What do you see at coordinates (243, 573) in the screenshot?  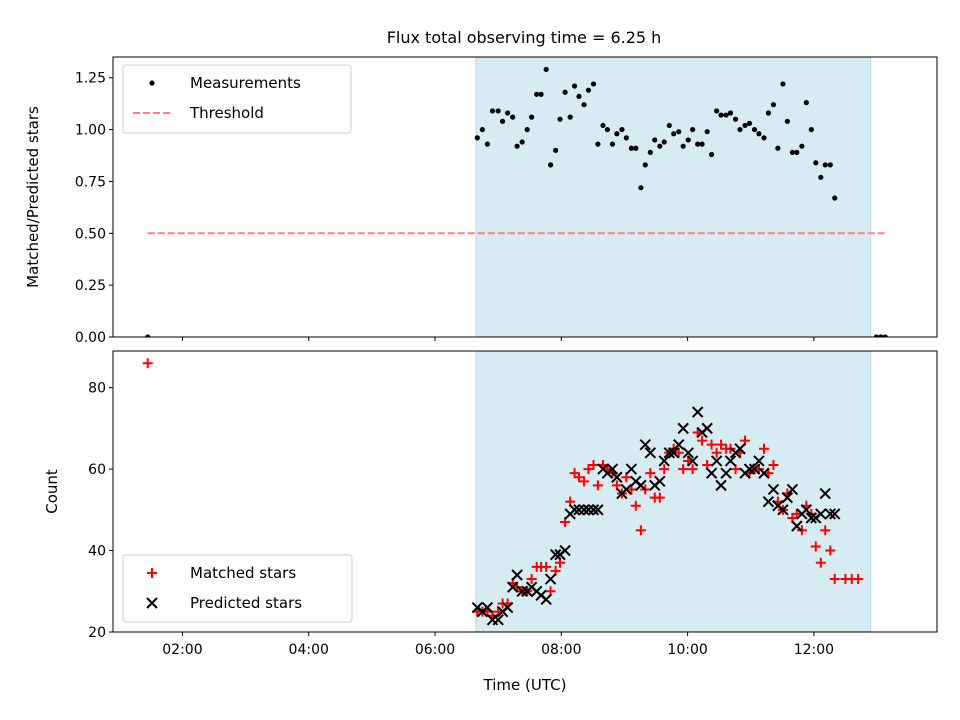 I see `legend-label: Matched stars` at bounding box center [243, 573].